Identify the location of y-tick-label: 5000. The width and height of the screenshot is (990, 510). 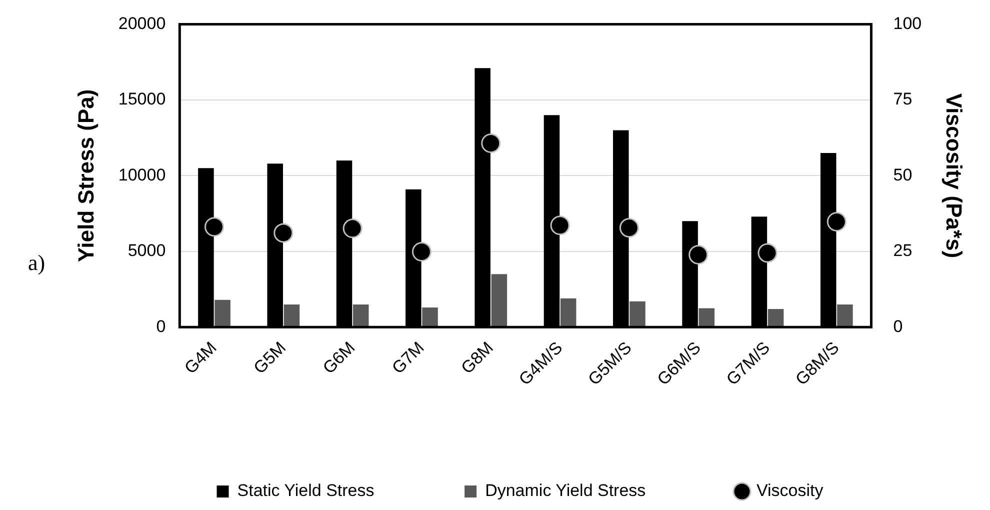
(147, 250).